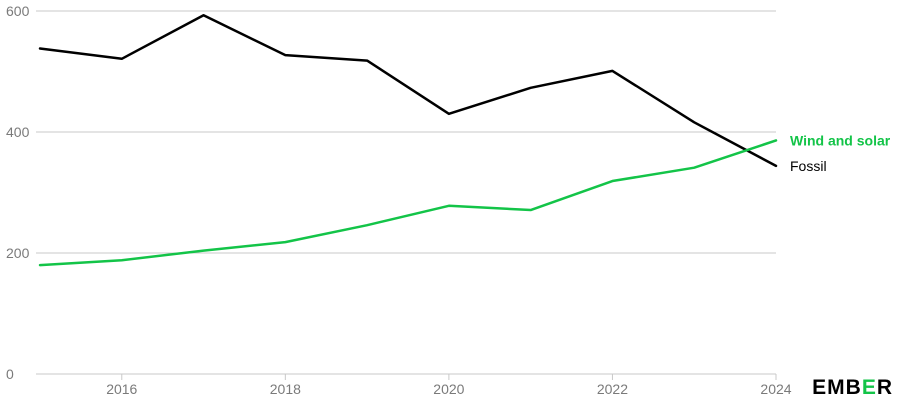 The width and height of the screenshot is (900, 400). What do you see at coordinates (121, 389) in the screenshot?
I see `x-tick-label: 2016` at bounding box center [121, 389].